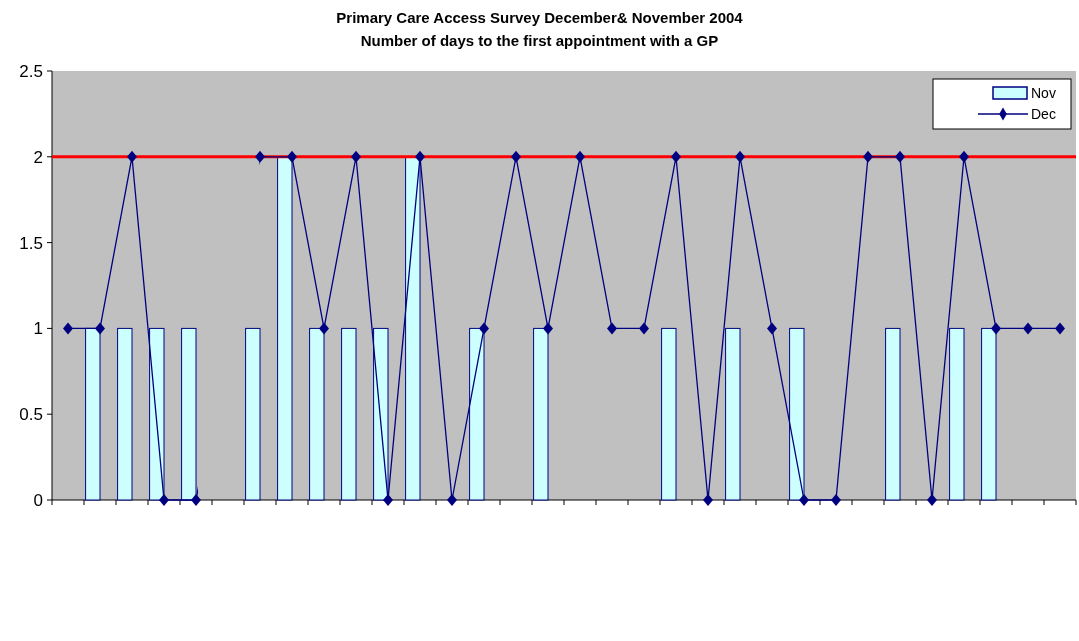 The image size is (1079, 641). I want to click on chart-subtitle: Number of days to the first appointment with a GP, so click(539, 40).